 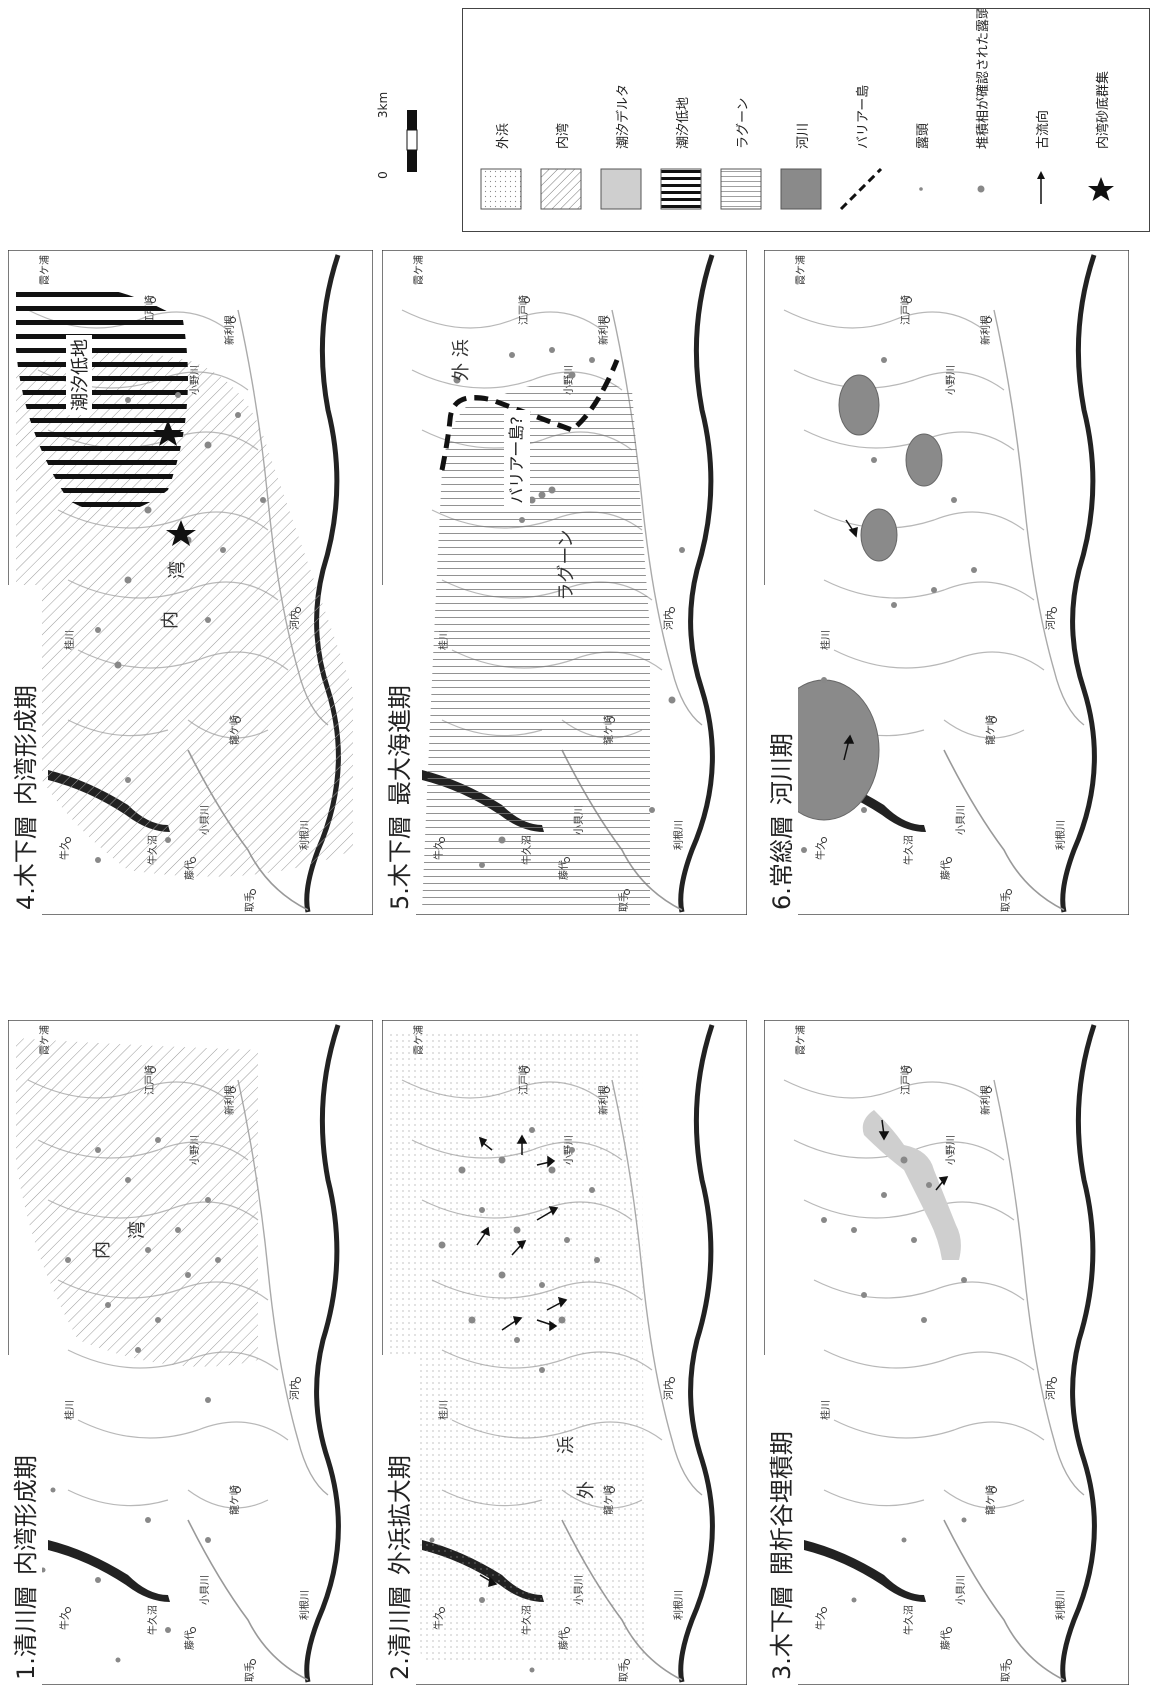 What do you see at coordinates (623, 116) in the screenshot?
I see `legend-label: 潮汐デルタ` at bounding box center [623, 116].